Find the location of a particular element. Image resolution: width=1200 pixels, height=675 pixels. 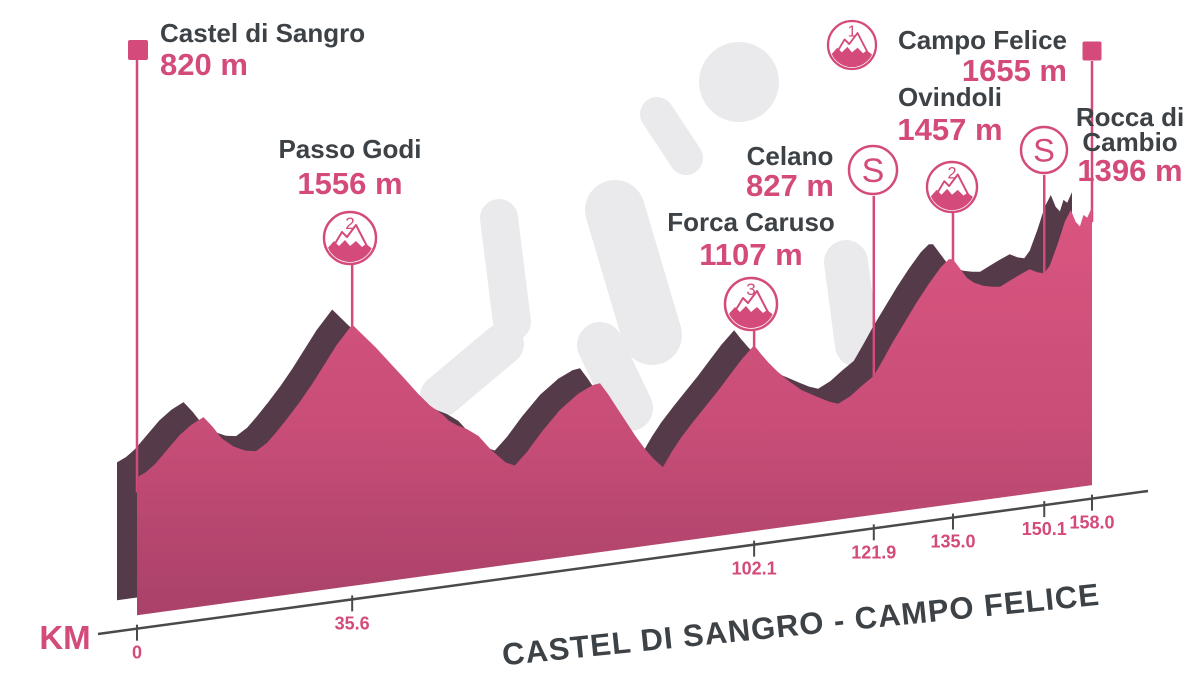

axis-tick: 135.0 is located at coordinates (953, 532).